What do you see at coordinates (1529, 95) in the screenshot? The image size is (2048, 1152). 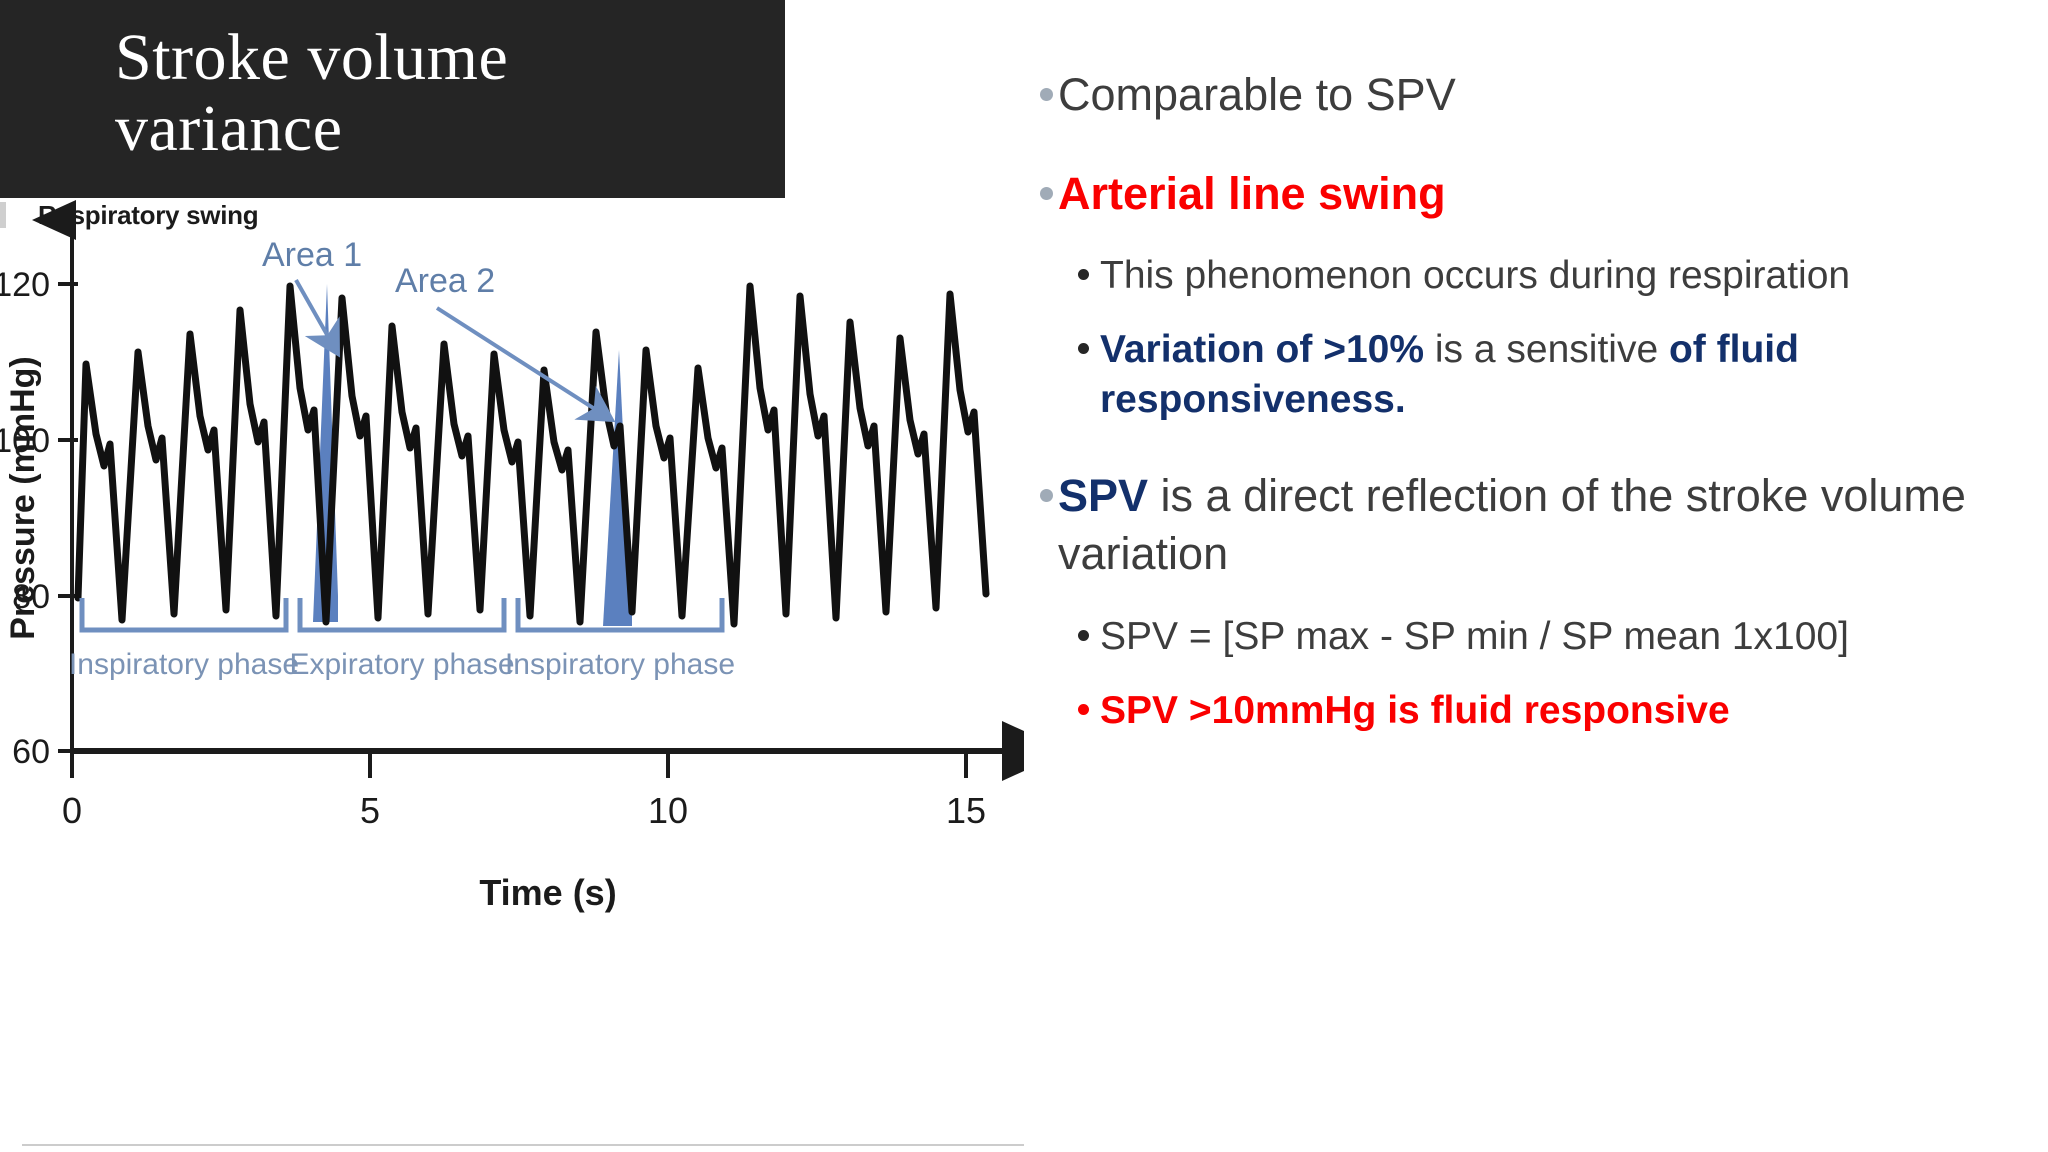 I see `bullet-comparable-to-spv: Comparable to SPV` at bounding box center [1529, 95].